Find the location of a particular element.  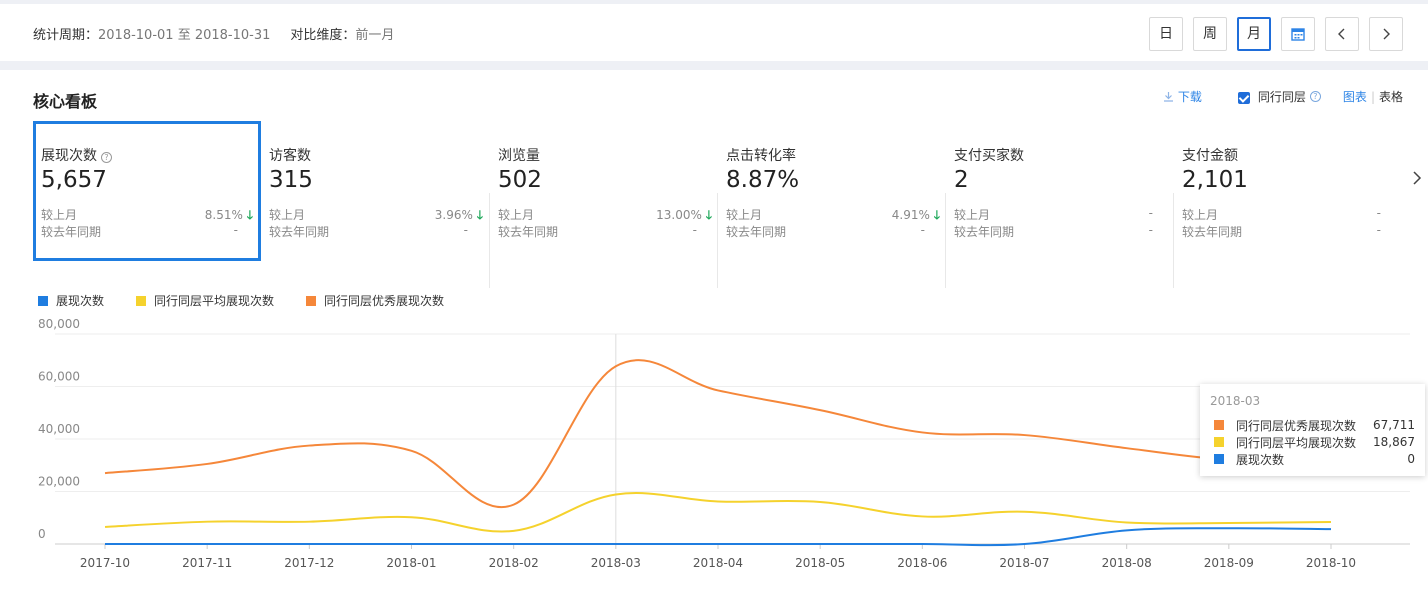

x-tick-label: 2017-12 is located at coordinates (309, 563).